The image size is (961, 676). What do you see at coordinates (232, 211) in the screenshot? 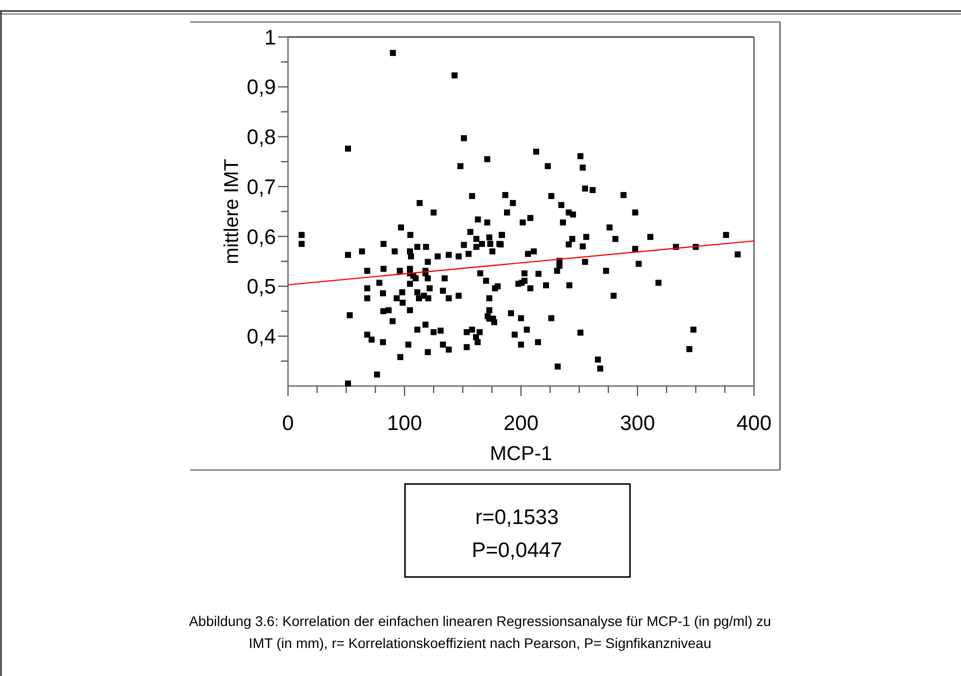
I see `y-axis-title: mittlere IMT` at bounding box center [232, 211].